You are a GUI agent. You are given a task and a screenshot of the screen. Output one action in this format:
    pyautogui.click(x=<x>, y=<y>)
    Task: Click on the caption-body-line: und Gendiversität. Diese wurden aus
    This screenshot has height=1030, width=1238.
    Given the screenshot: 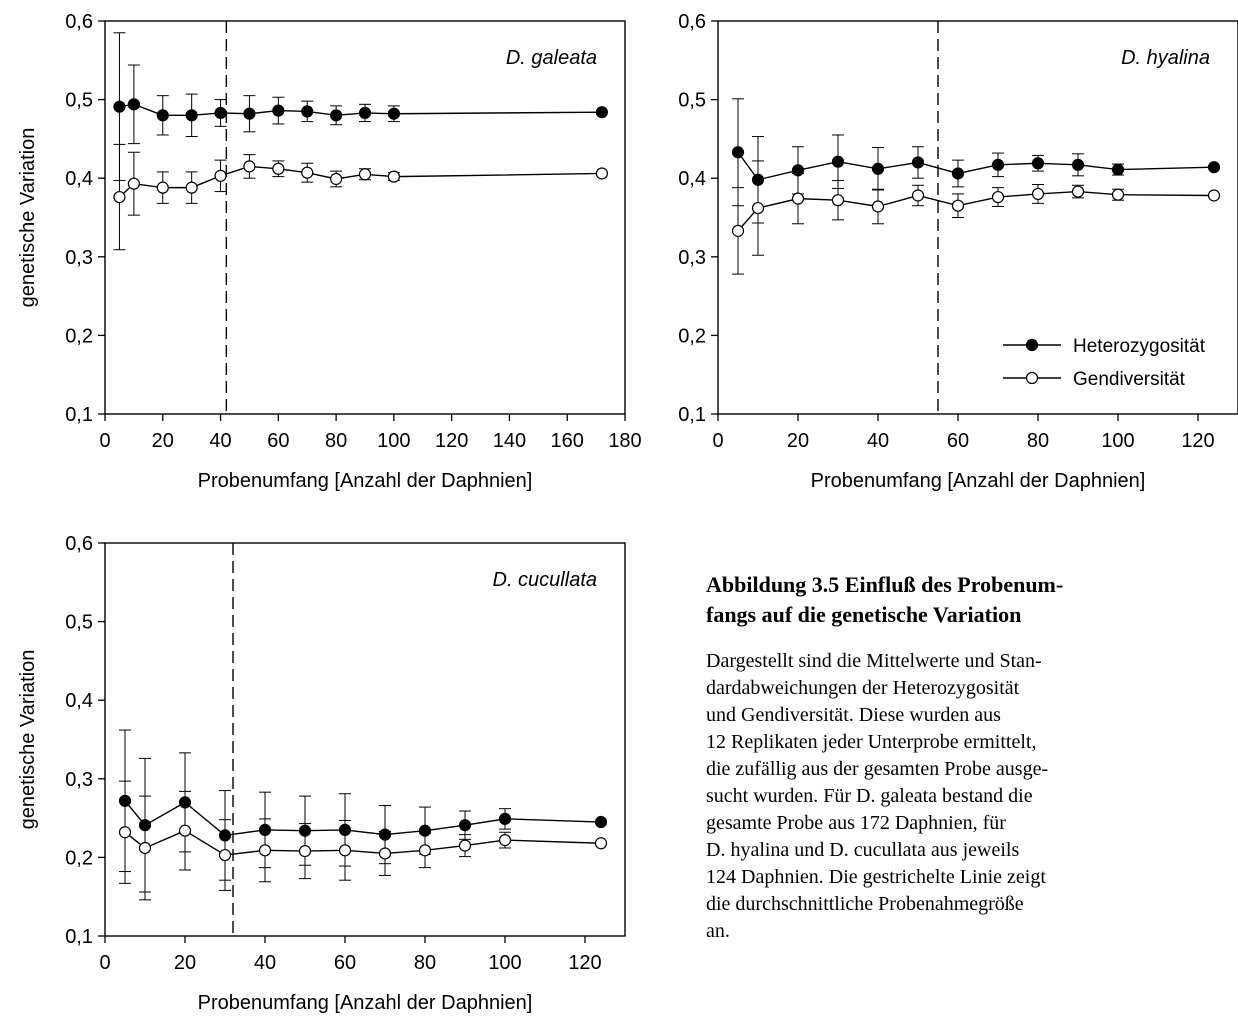 What is the action you would take?
    pyautogui.click(x=853, y=715)
    